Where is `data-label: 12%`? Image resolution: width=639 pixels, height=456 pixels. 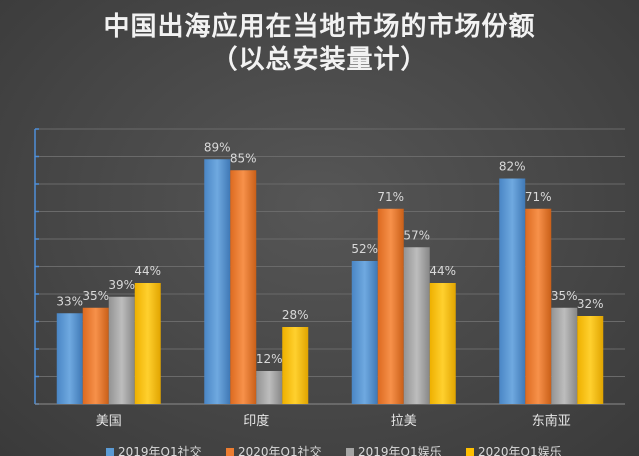 data-label: 12% is located at coordinates (269, 359).